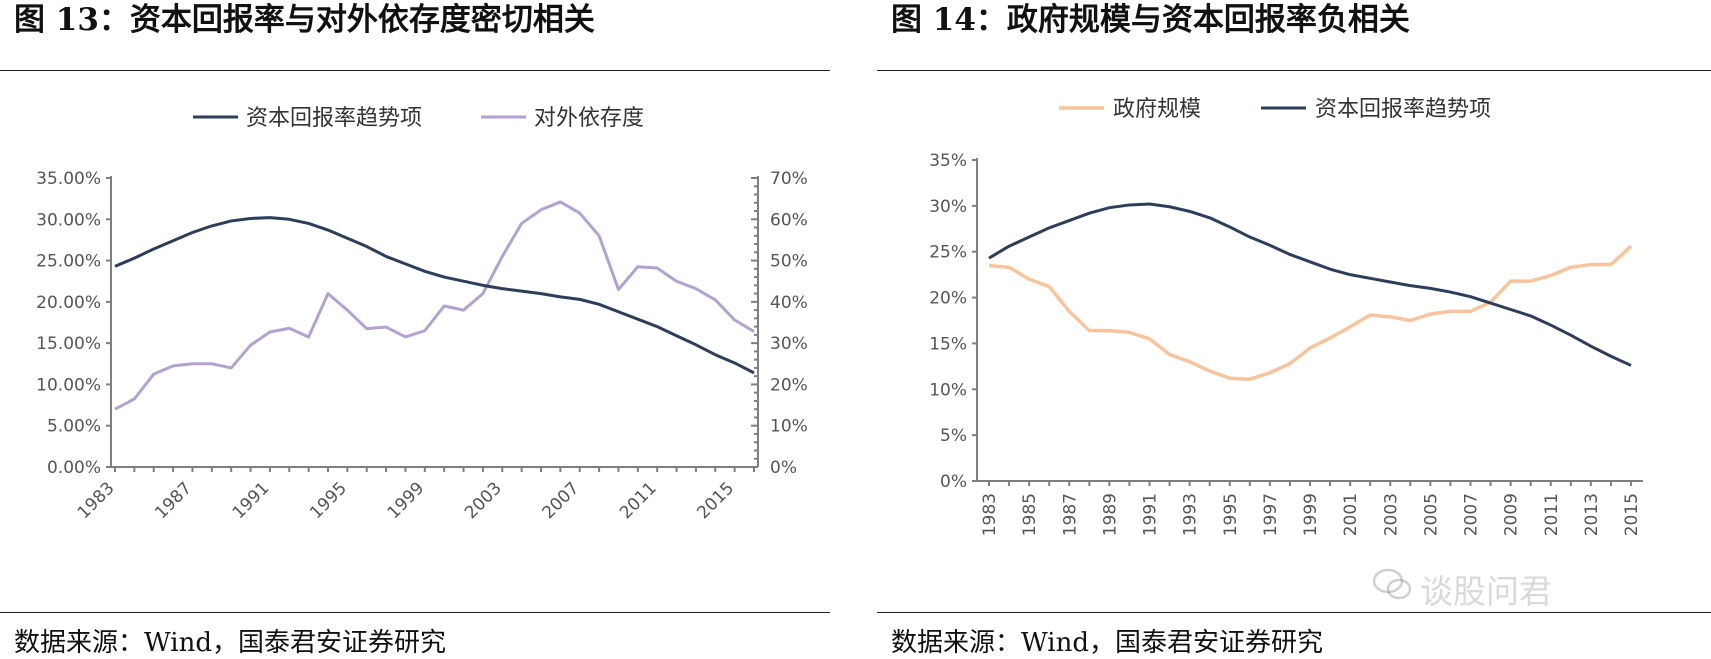  Describe the element at coordinates (304, 20) in the screenshot. I see `figure-13-title: 图 13：资本回报率与对外依存度密切相关` at that location.